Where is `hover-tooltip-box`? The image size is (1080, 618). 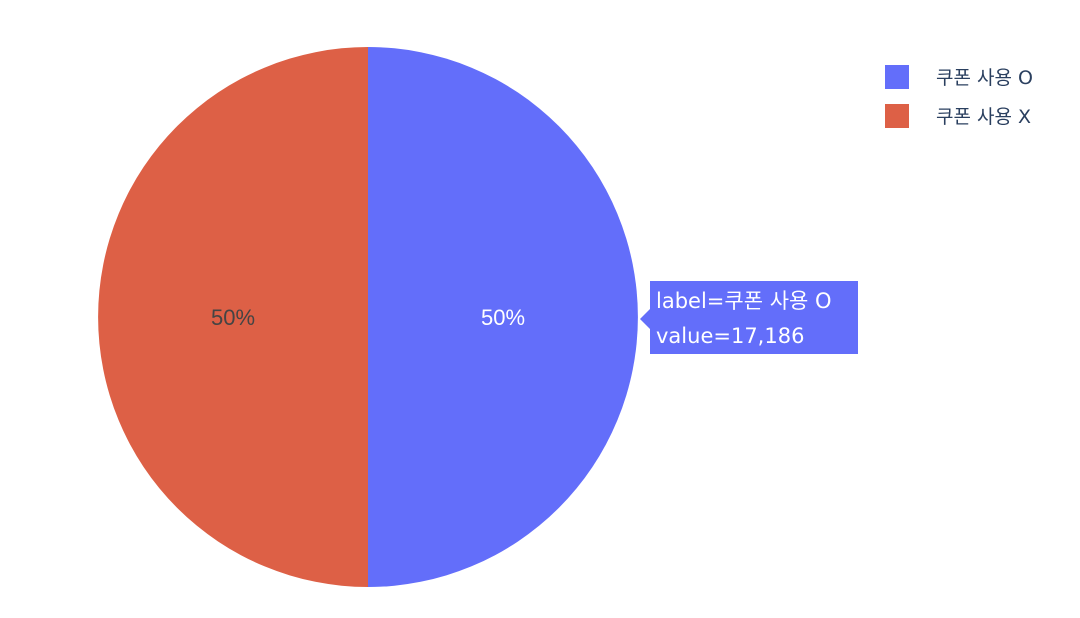
hover-tooltip-box is located at coordinates (749, 317).